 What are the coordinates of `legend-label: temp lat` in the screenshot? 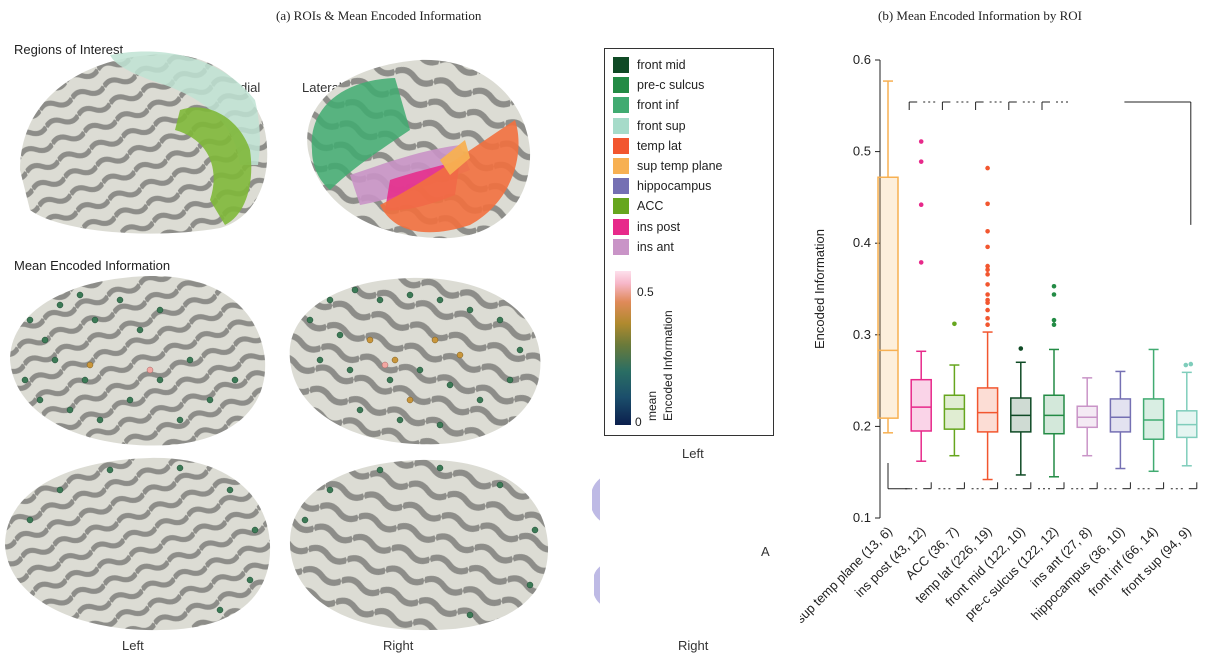 It's located at (659, 145).